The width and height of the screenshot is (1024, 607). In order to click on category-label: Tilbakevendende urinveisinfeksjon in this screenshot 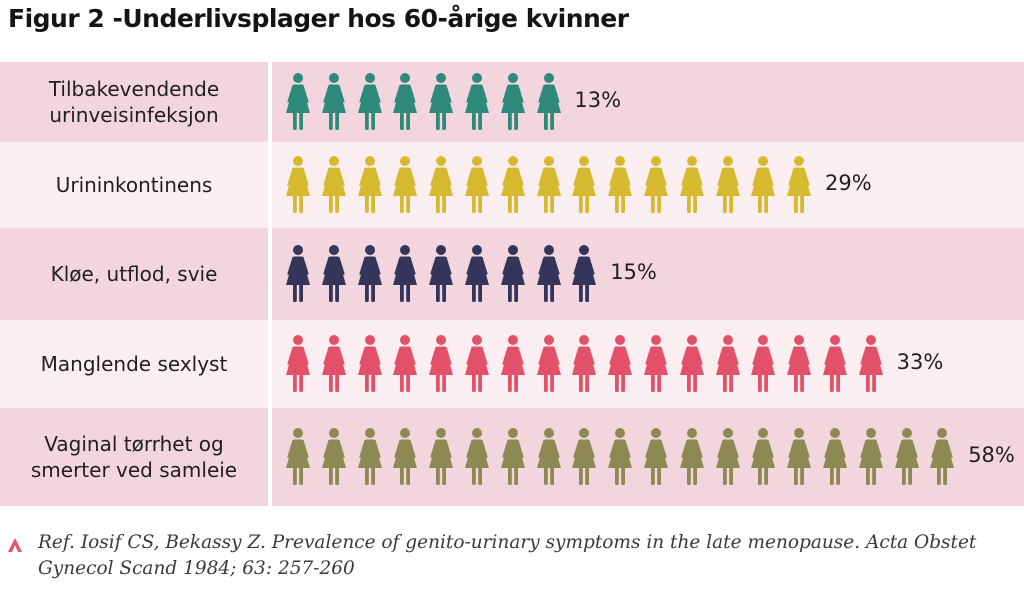, I will do `click(134, 102)`.